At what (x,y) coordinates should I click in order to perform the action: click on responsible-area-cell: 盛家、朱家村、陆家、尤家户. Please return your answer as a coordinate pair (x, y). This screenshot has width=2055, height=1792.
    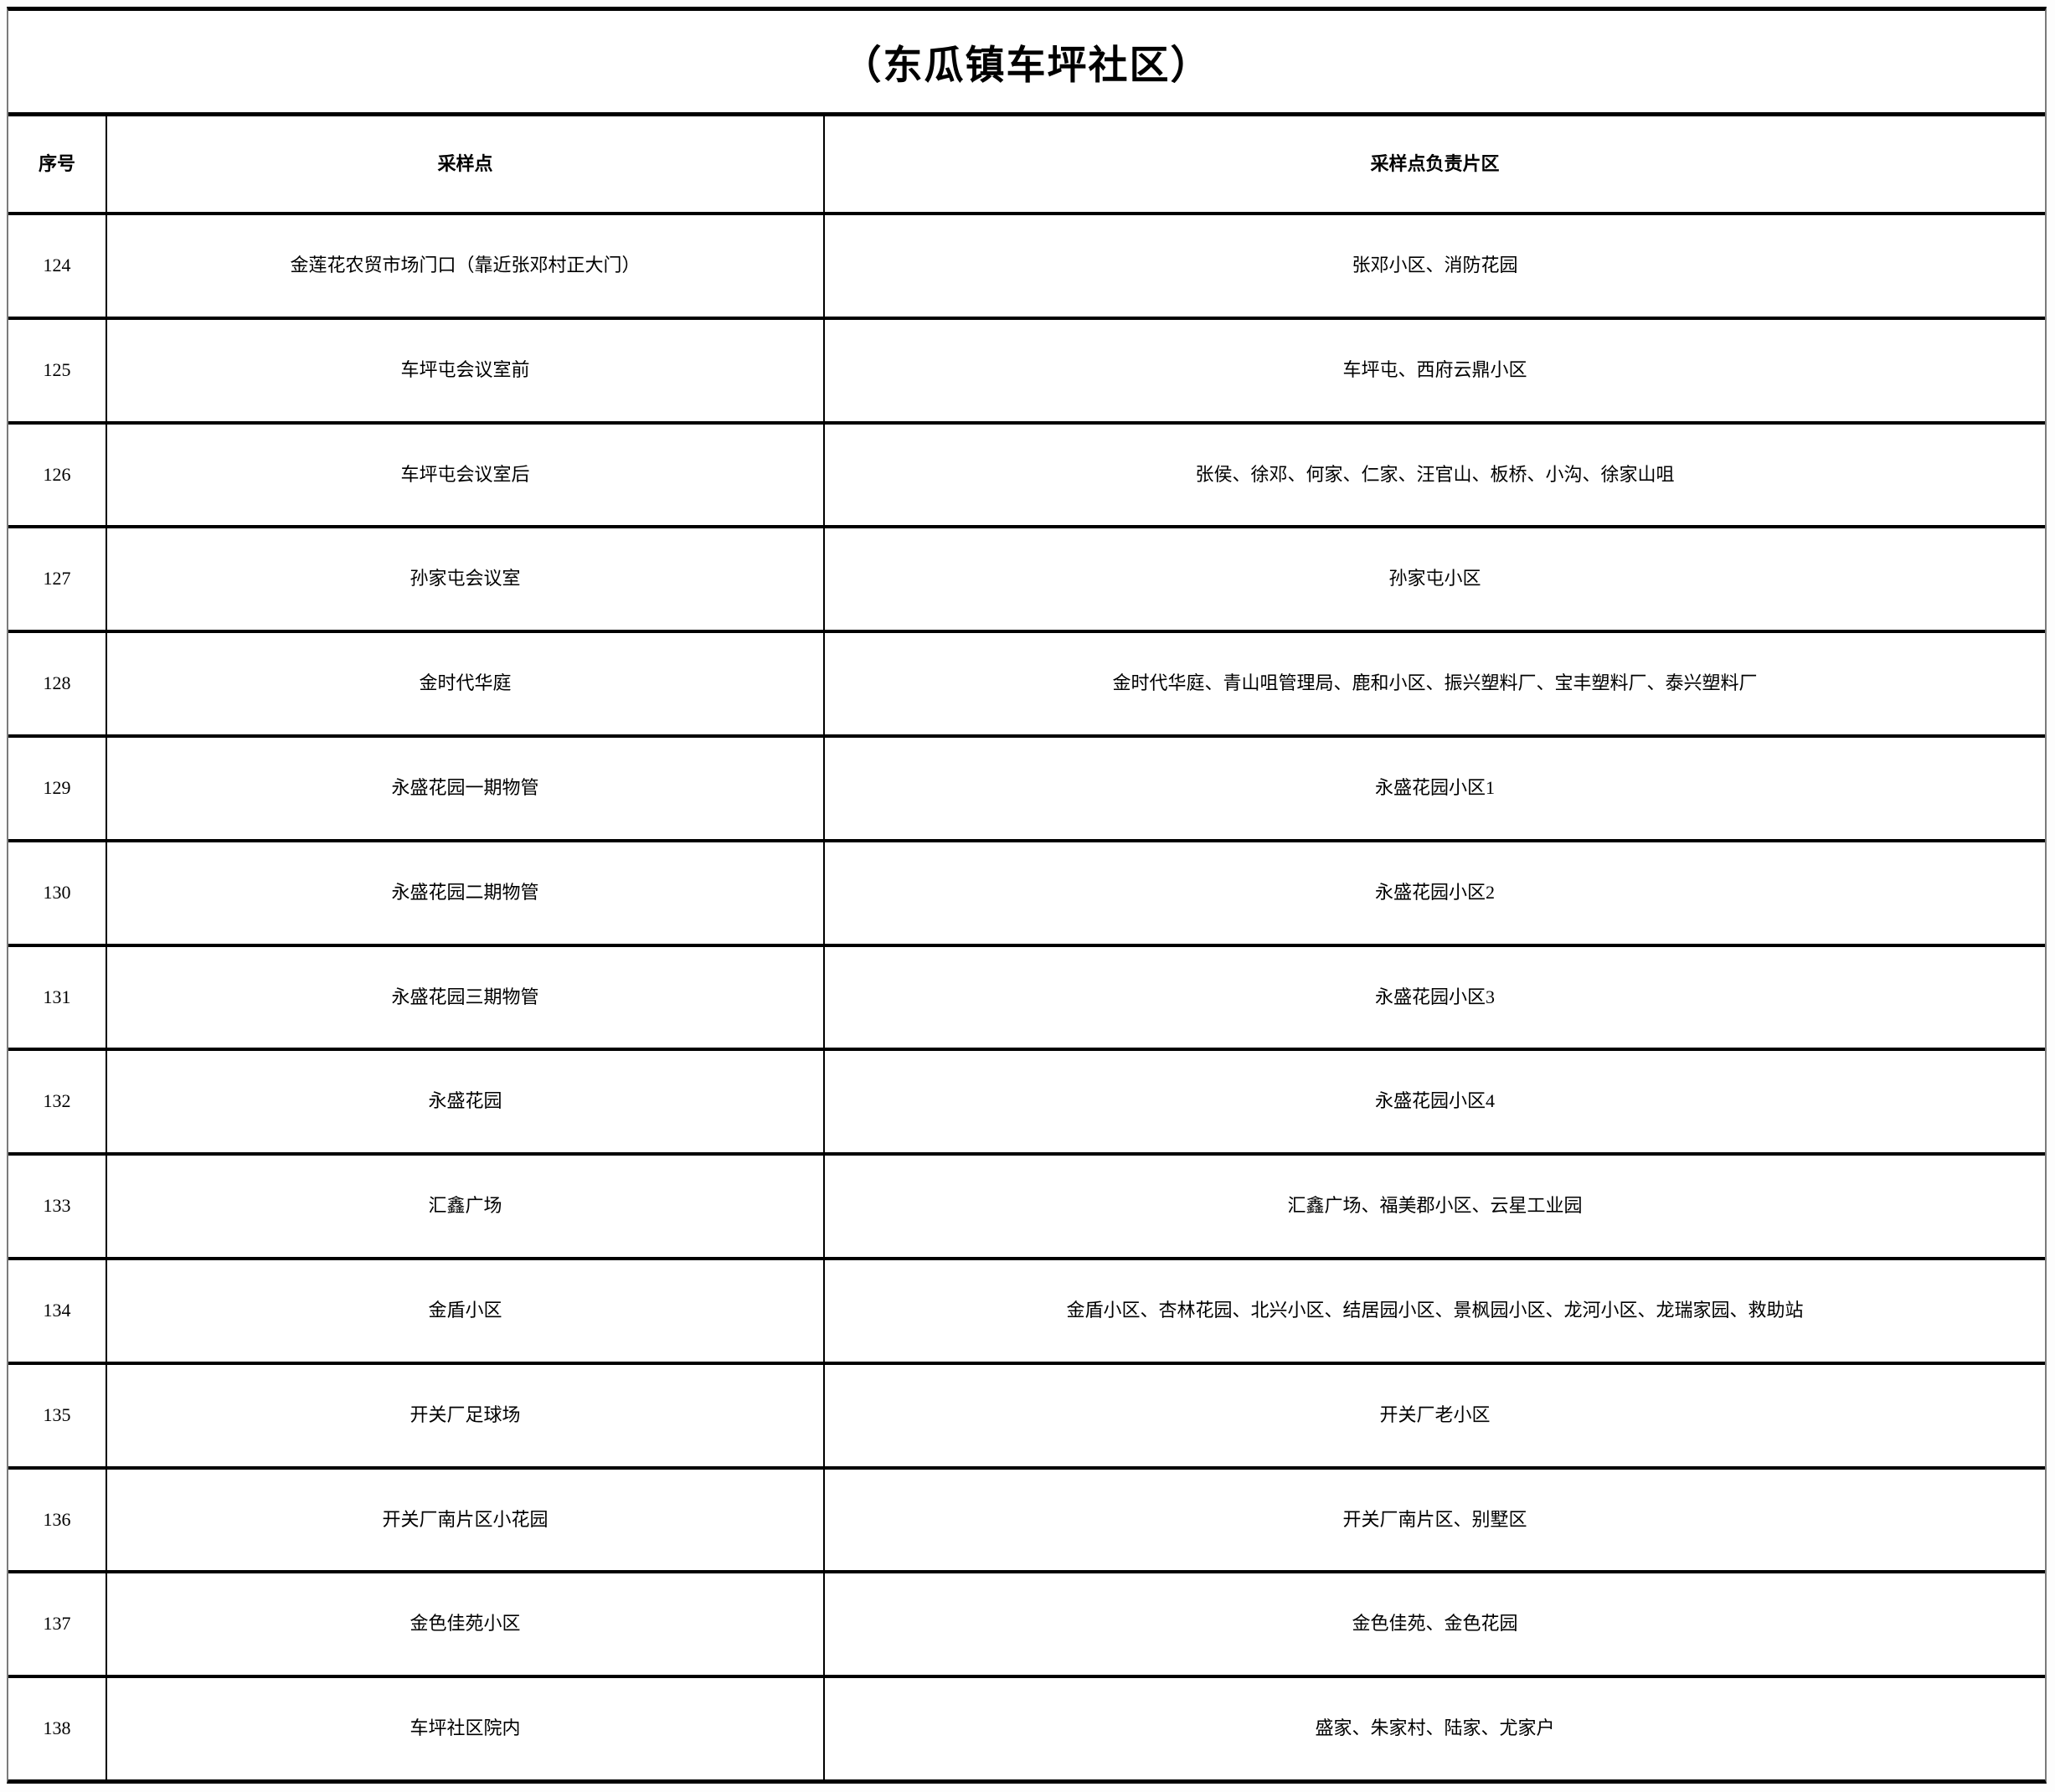
    Looking at the image, I should click on (1435, 1728).